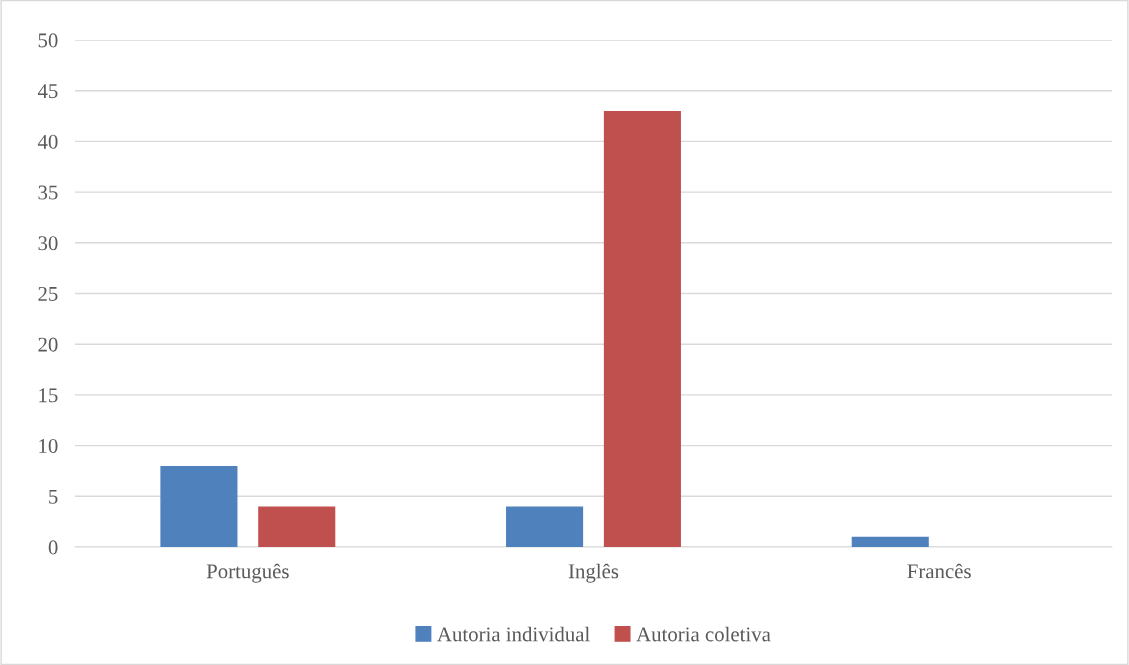 The height and width of the screenshot is (665, 1129). Describe the element at coordinates (48, 344) in the screenshot. I see `y-tick-label: 20` at that location.